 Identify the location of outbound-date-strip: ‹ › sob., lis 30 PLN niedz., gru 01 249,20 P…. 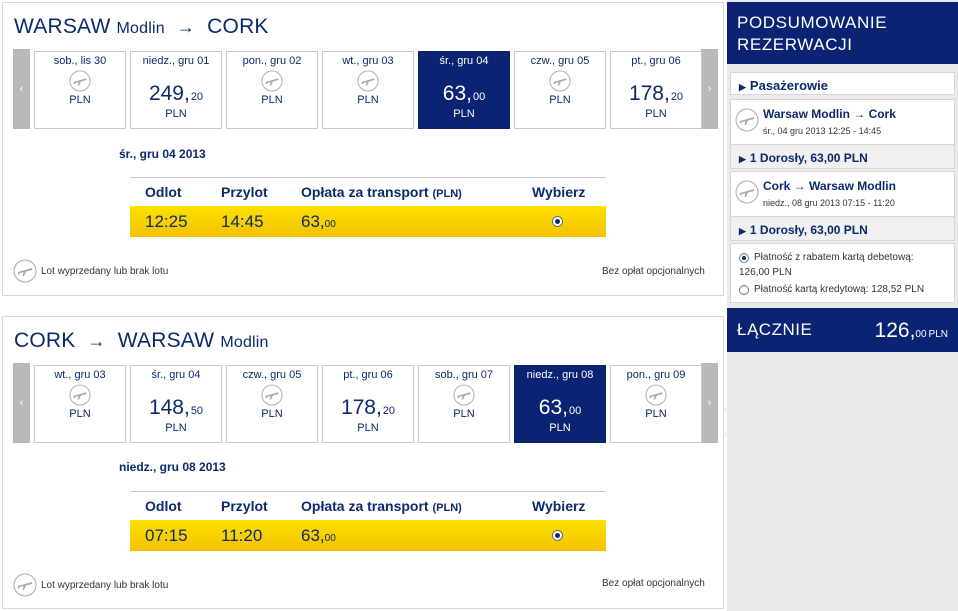
(365, 89).